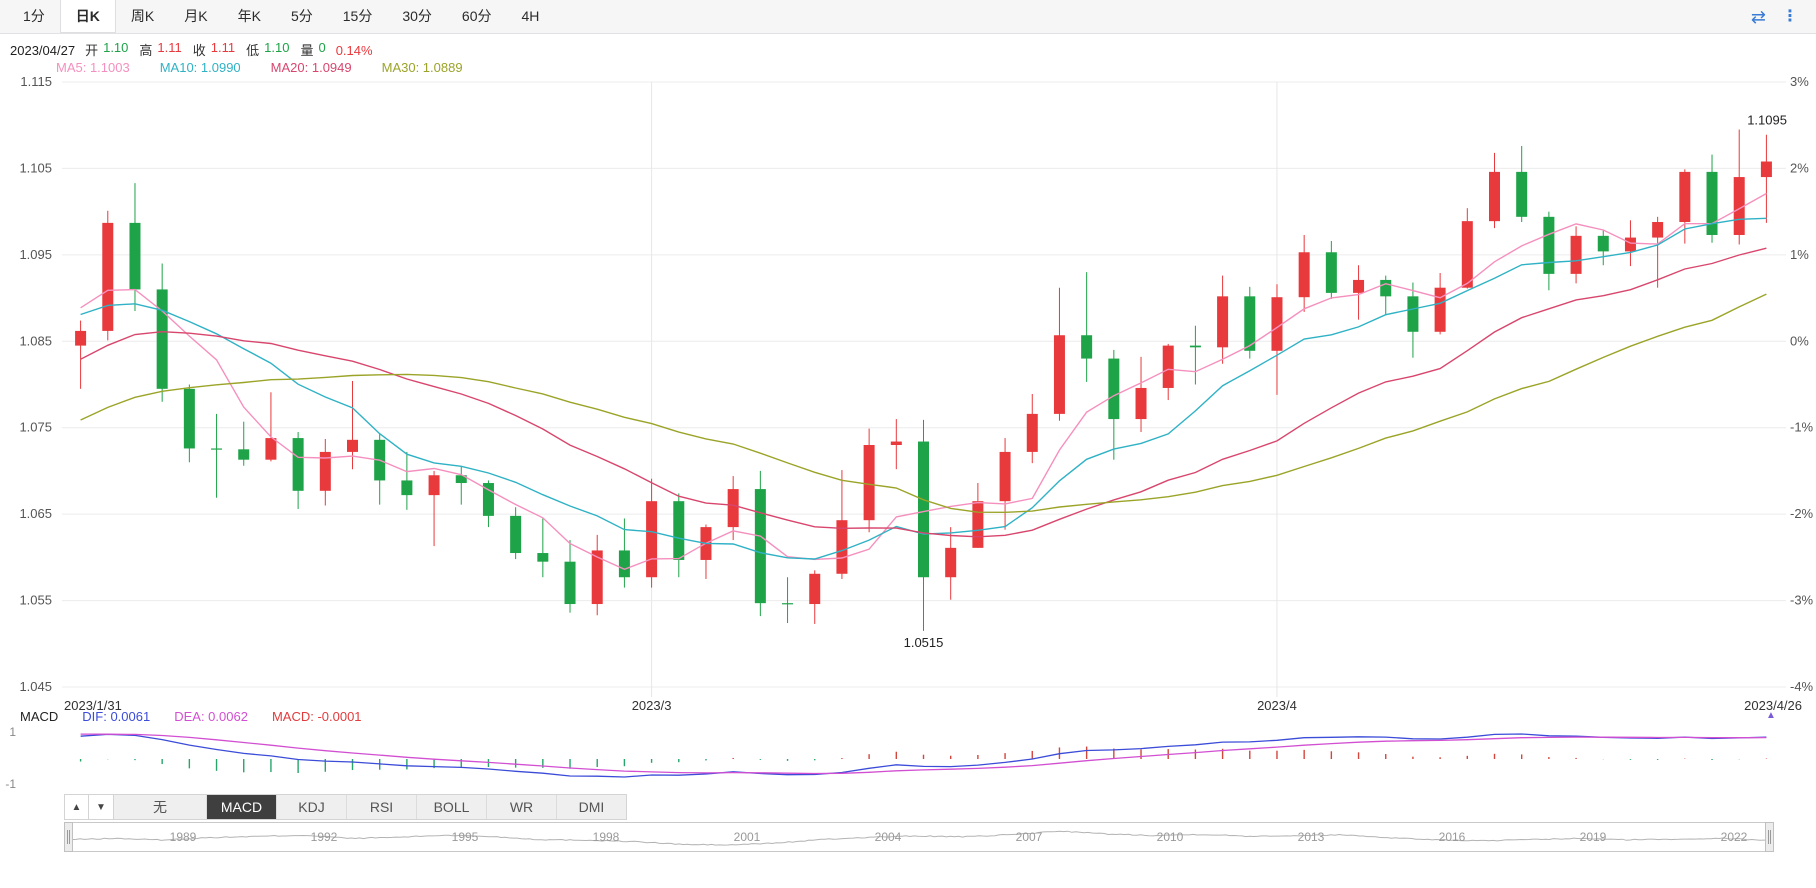 This screenshot has height=888, width=1816. Describe the element at coordinates (249, 16) in the screenshot. I see `timeframe-tab-yearly: 年K` at that location.